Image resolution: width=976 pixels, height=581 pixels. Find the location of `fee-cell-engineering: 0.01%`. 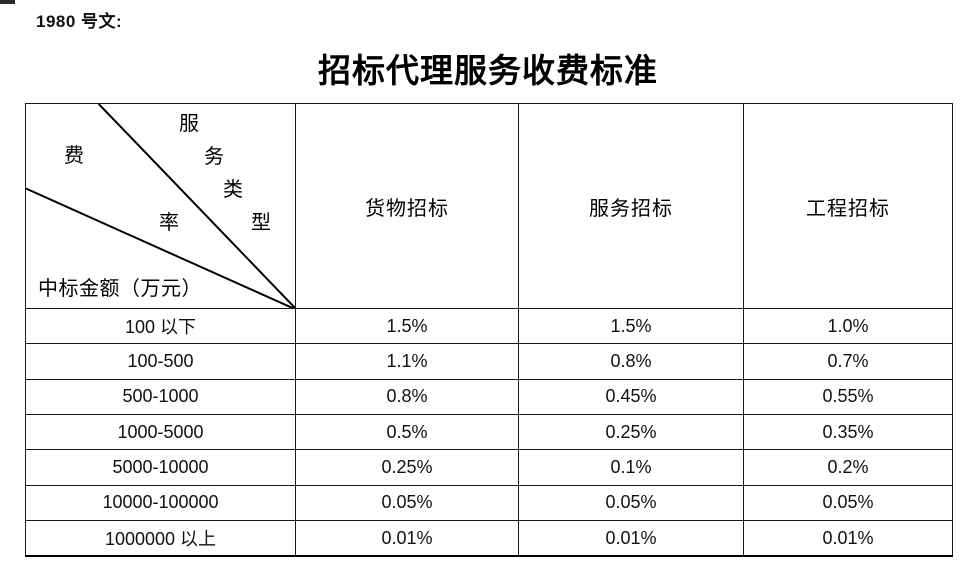

fee-cell-engineering: 0.01% is located at coordinates (848, 538).